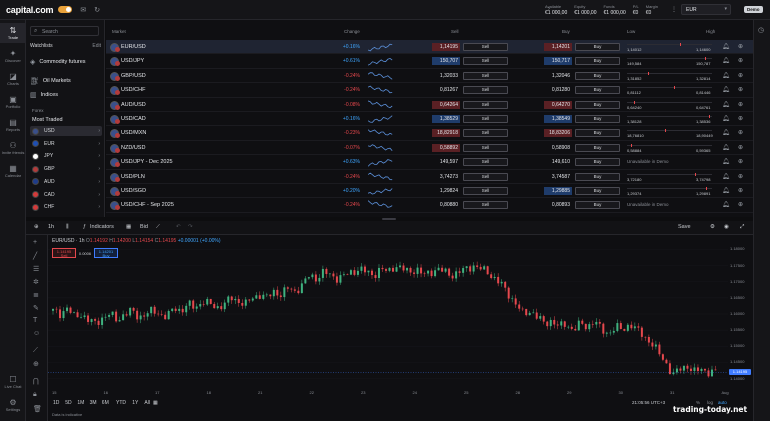  What do you see at coordinates (135, 403) in the screenshot?
I see `range-1y: 1Y` at bounding box center [135, 403].